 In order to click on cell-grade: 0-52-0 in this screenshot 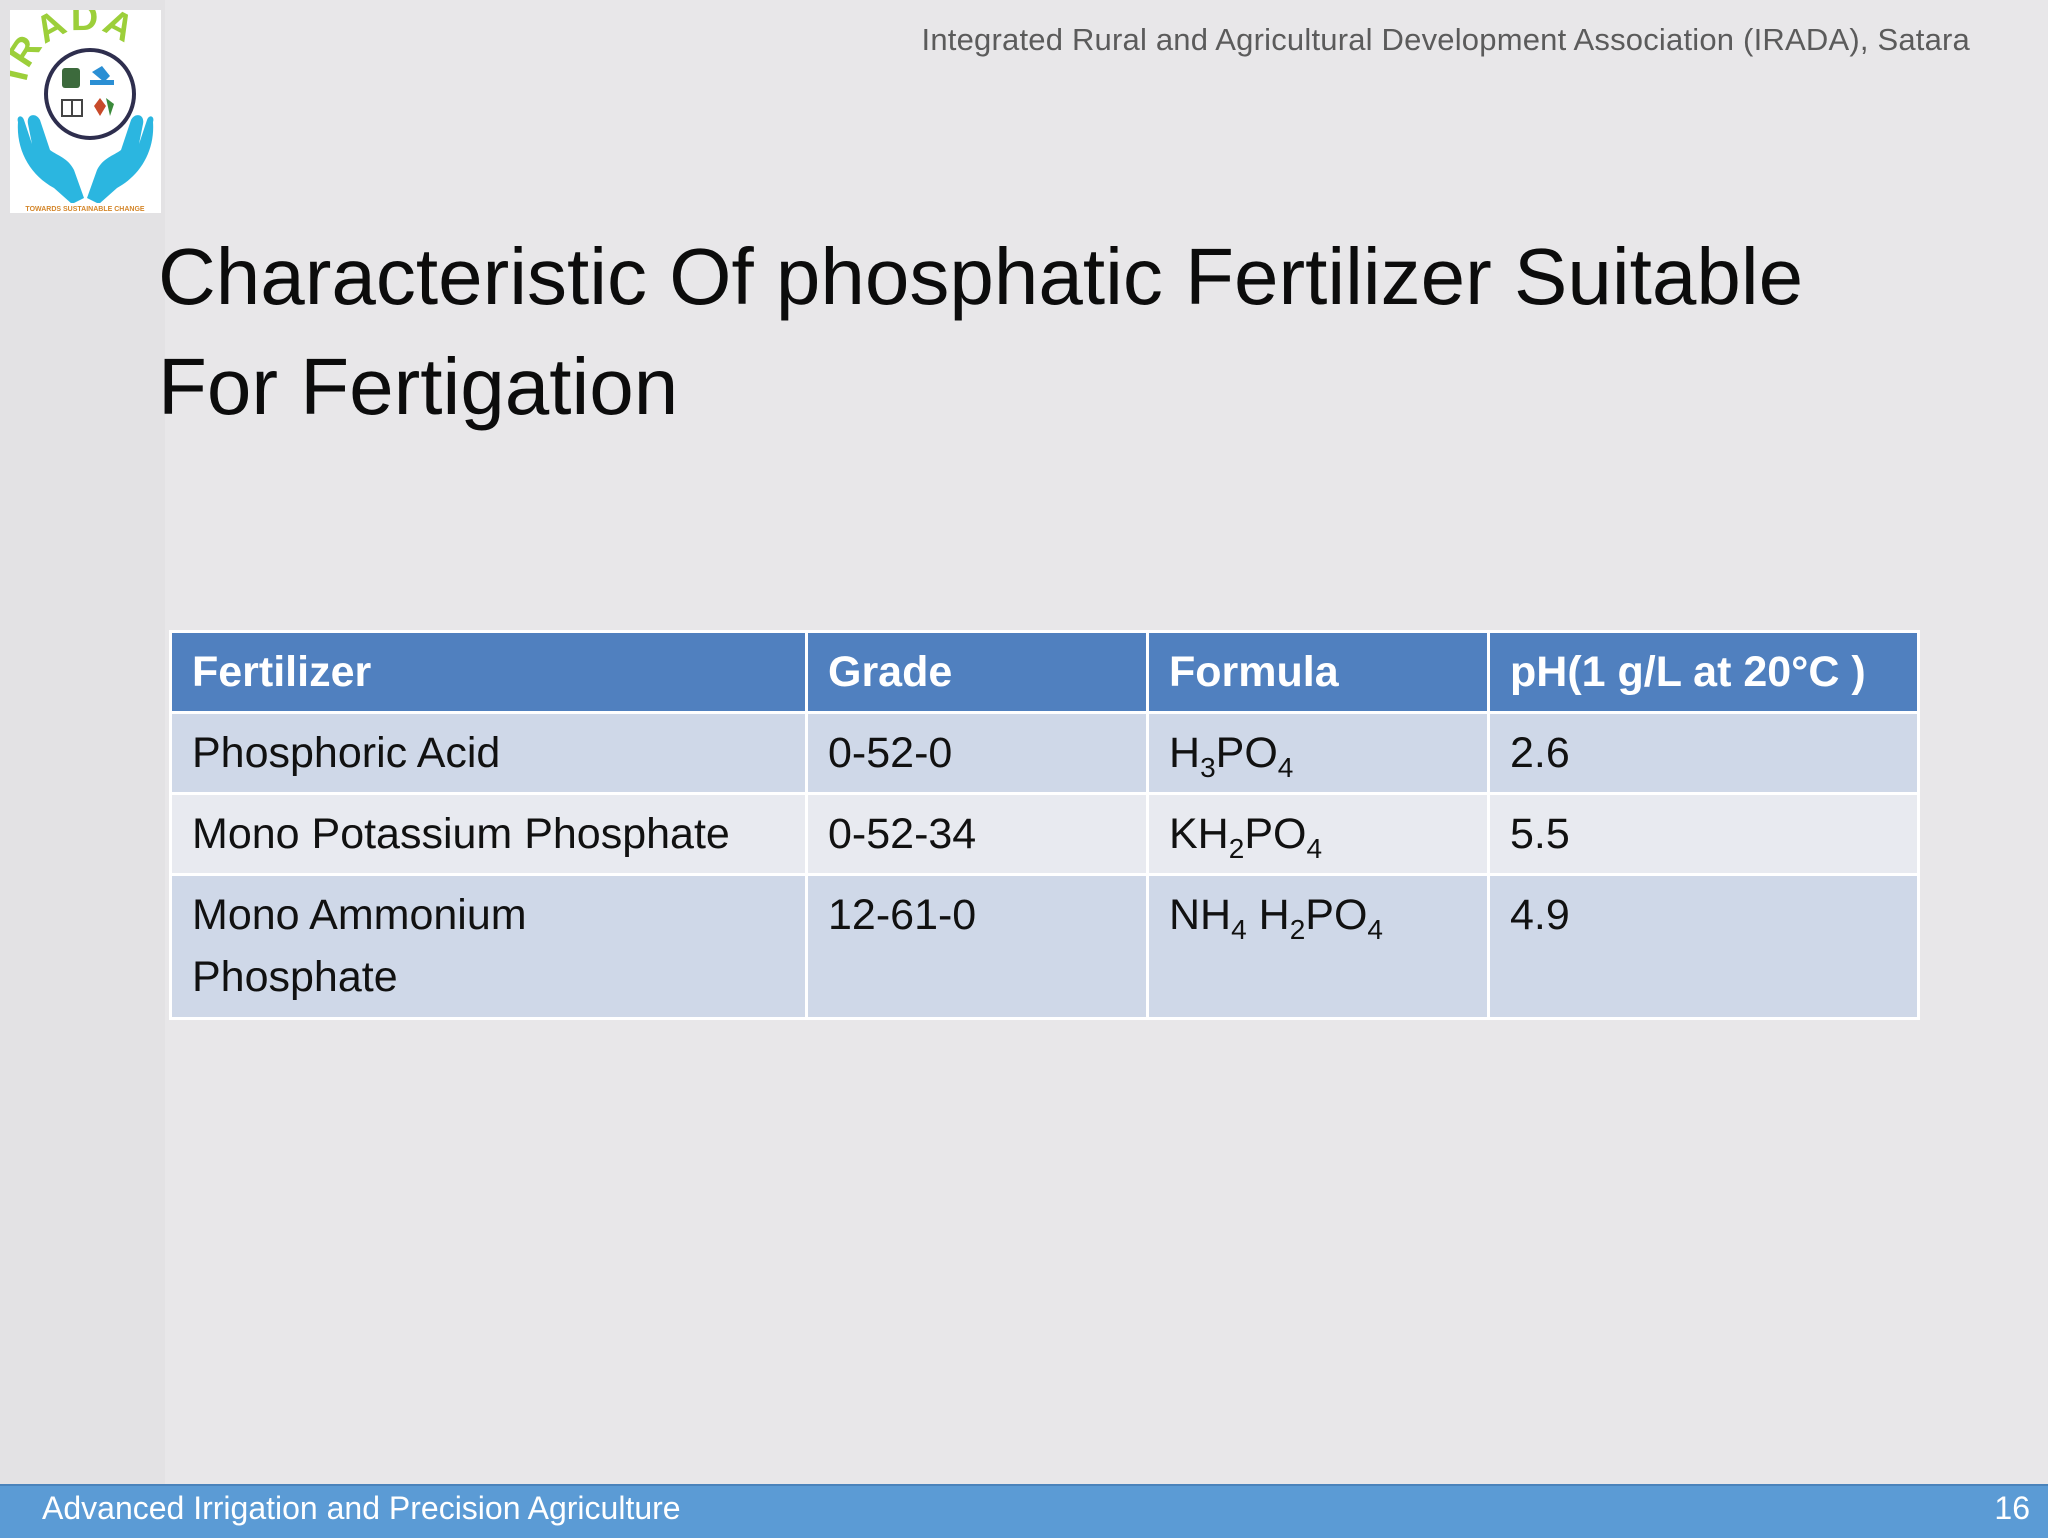, I will do `click(977, 753)`.